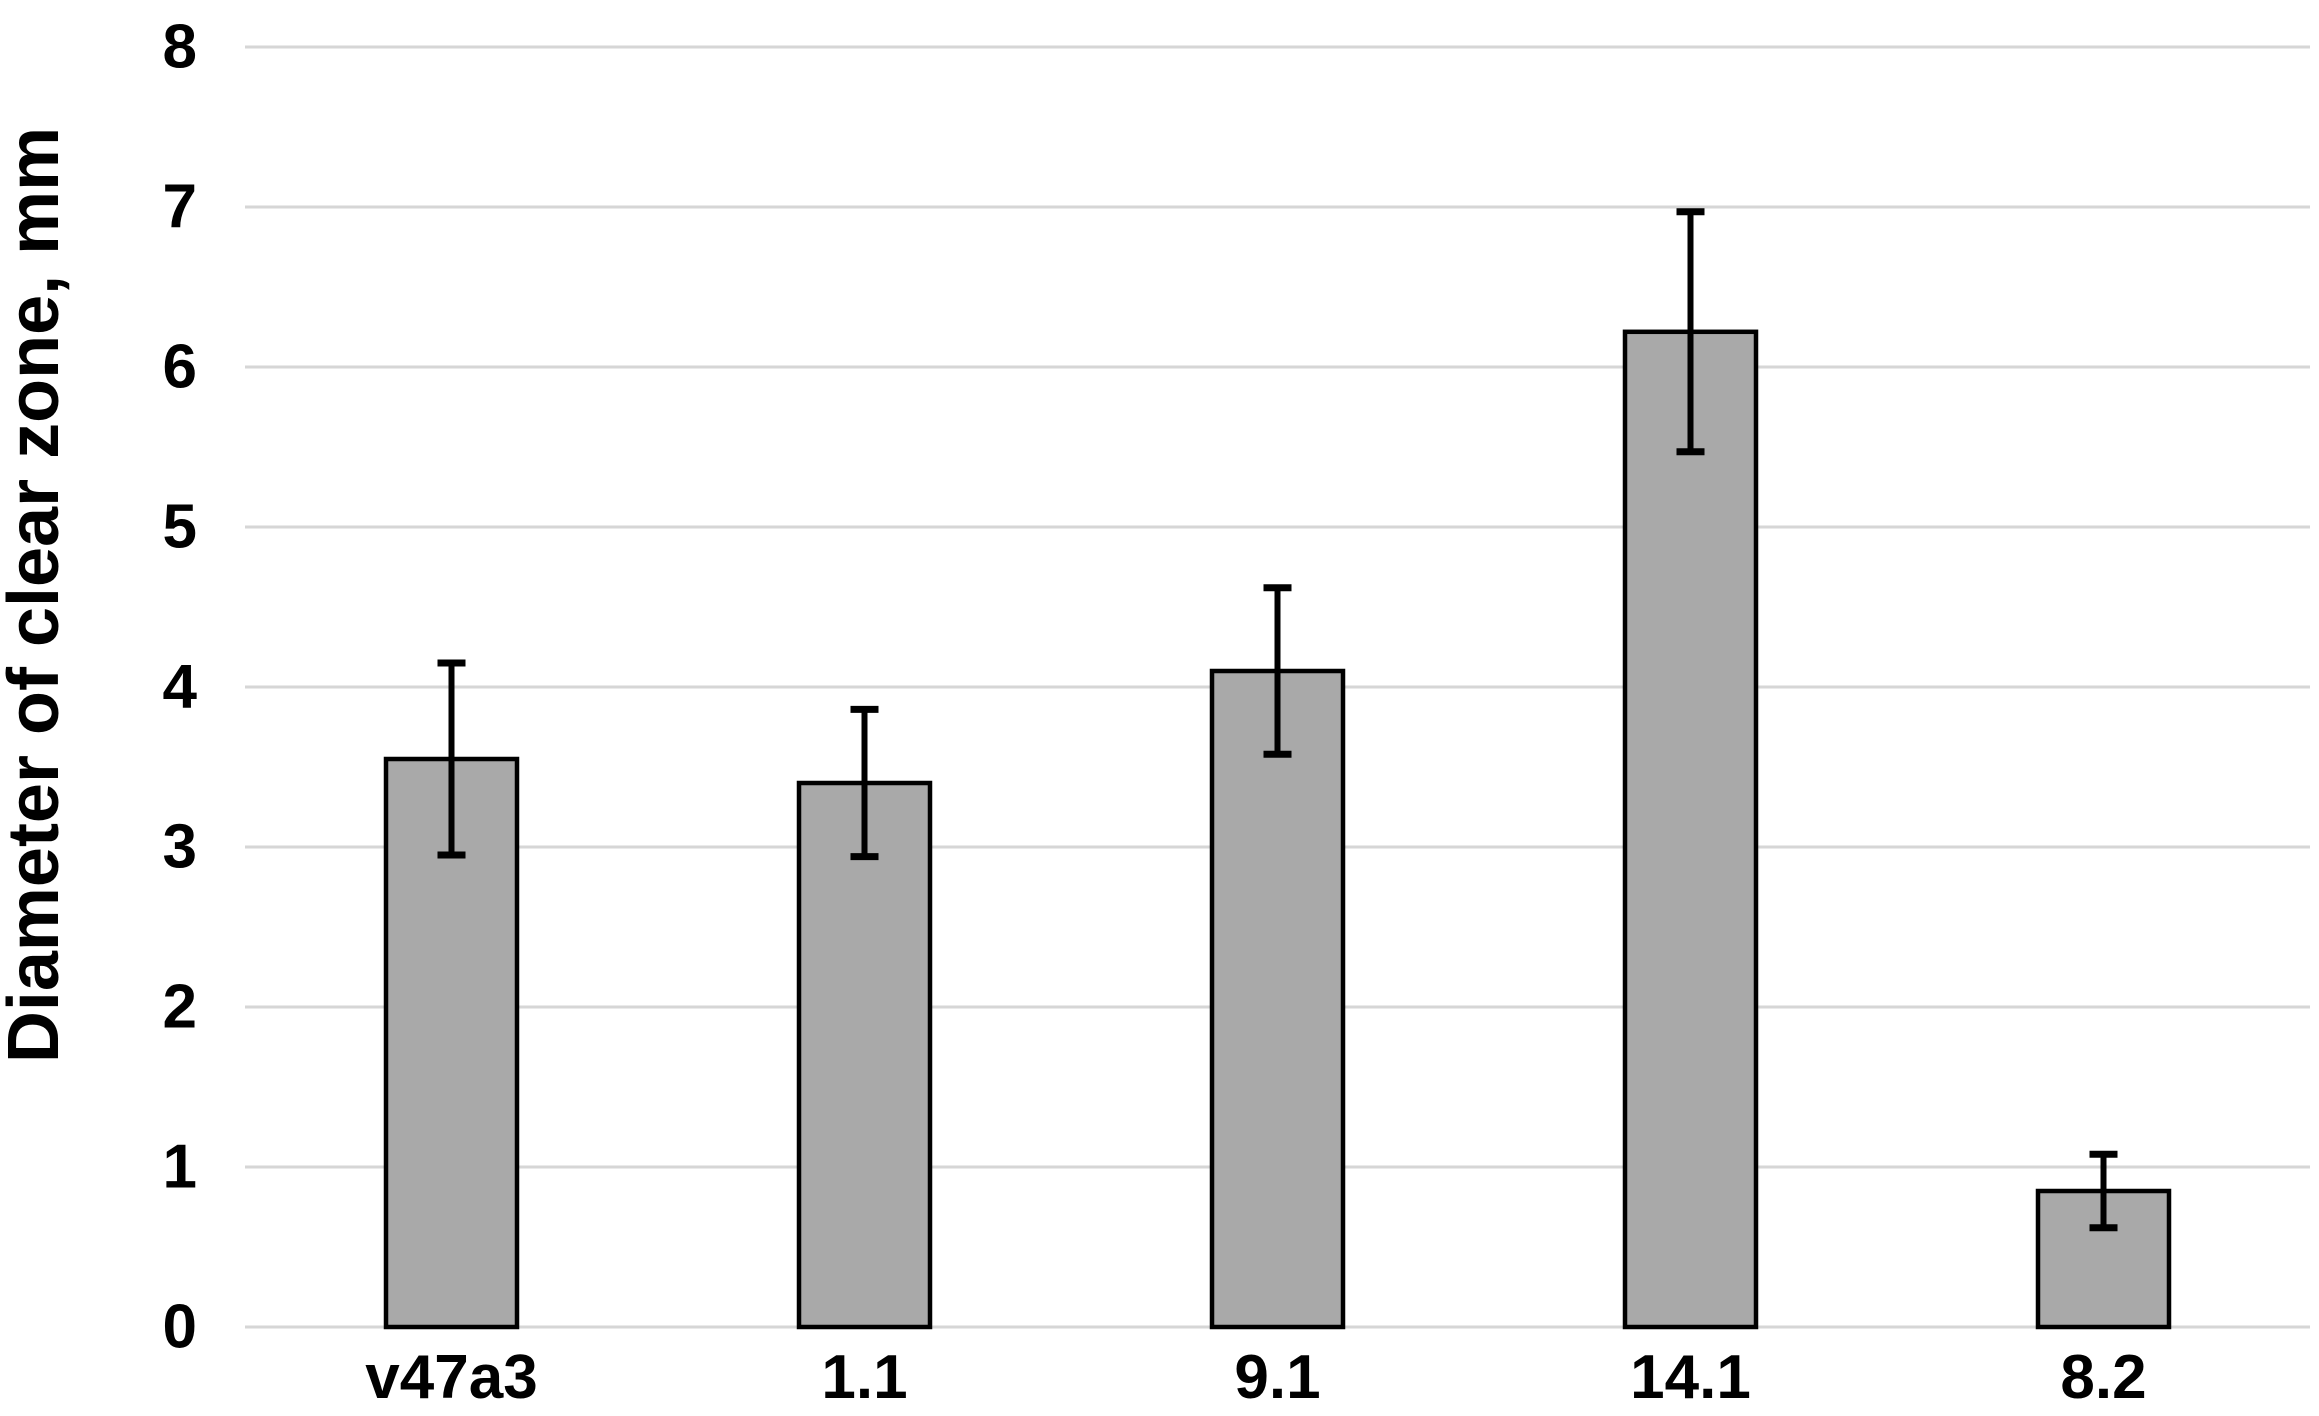 This screenshot has height=1416, width=2319. I want to click on y-tick-label: 8, so click(180, 47).